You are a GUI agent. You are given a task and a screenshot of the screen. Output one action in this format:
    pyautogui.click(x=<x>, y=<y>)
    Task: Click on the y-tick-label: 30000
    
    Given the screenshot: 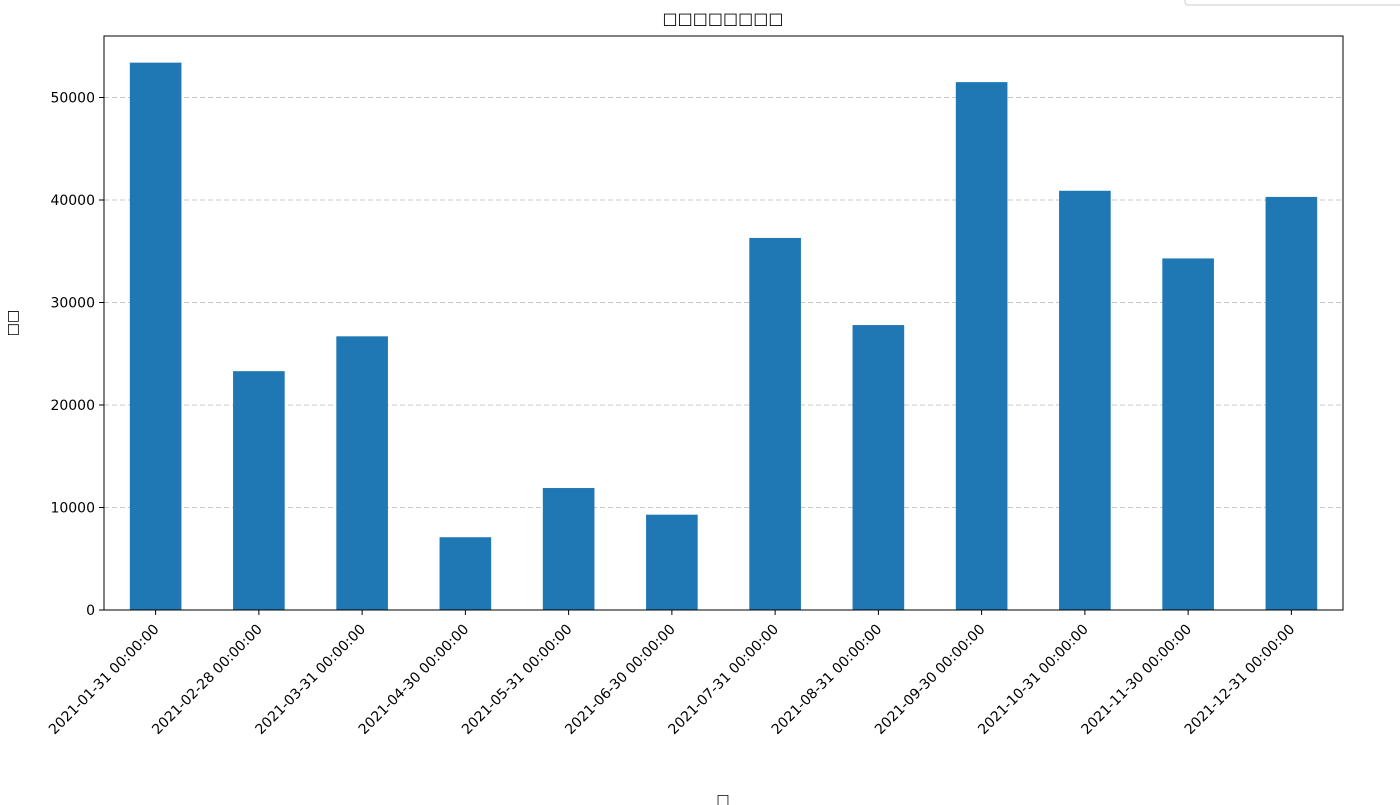 What is the action you would take?
    pyautogui.click(x=72, y=304)
    